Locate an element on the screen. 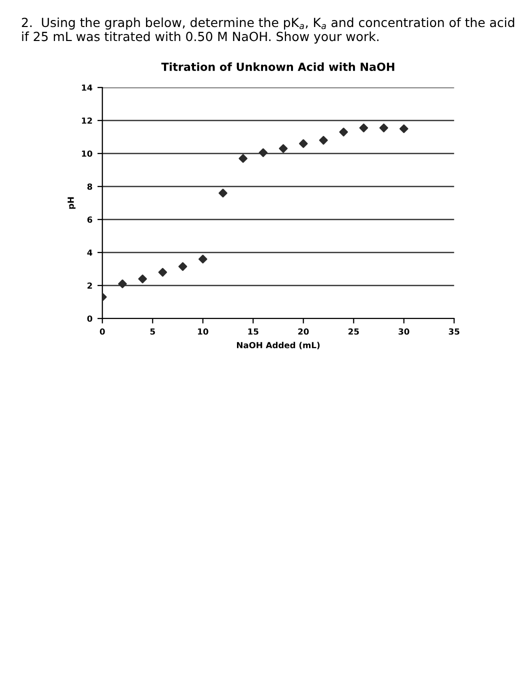 Image resolution: width=525 pixels, height=700 pixels. x-tick-label: 0 is located at coordinates (102, 331).